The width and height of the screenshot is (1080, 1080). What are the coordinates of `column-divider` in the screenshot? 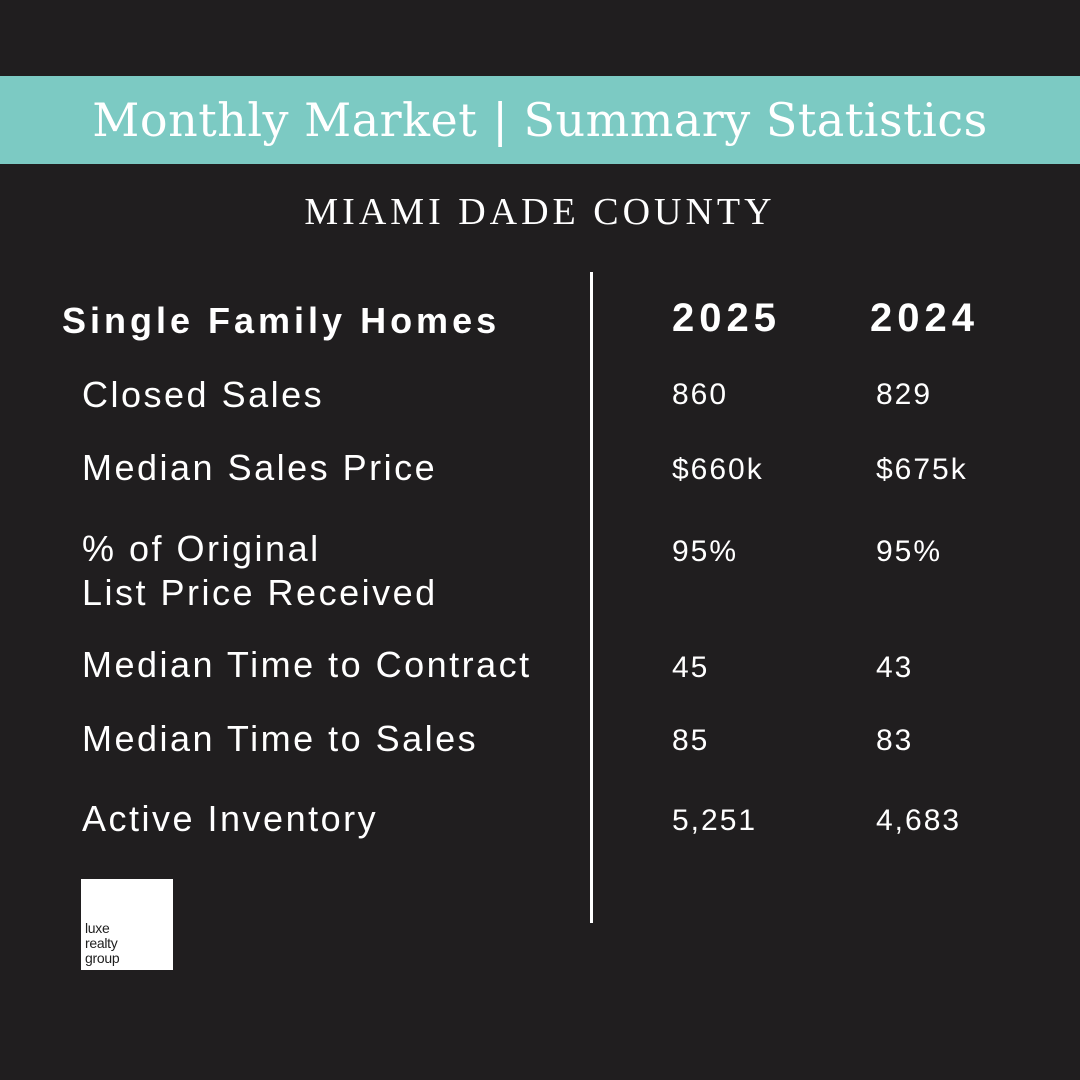 It's located at (591, 597).